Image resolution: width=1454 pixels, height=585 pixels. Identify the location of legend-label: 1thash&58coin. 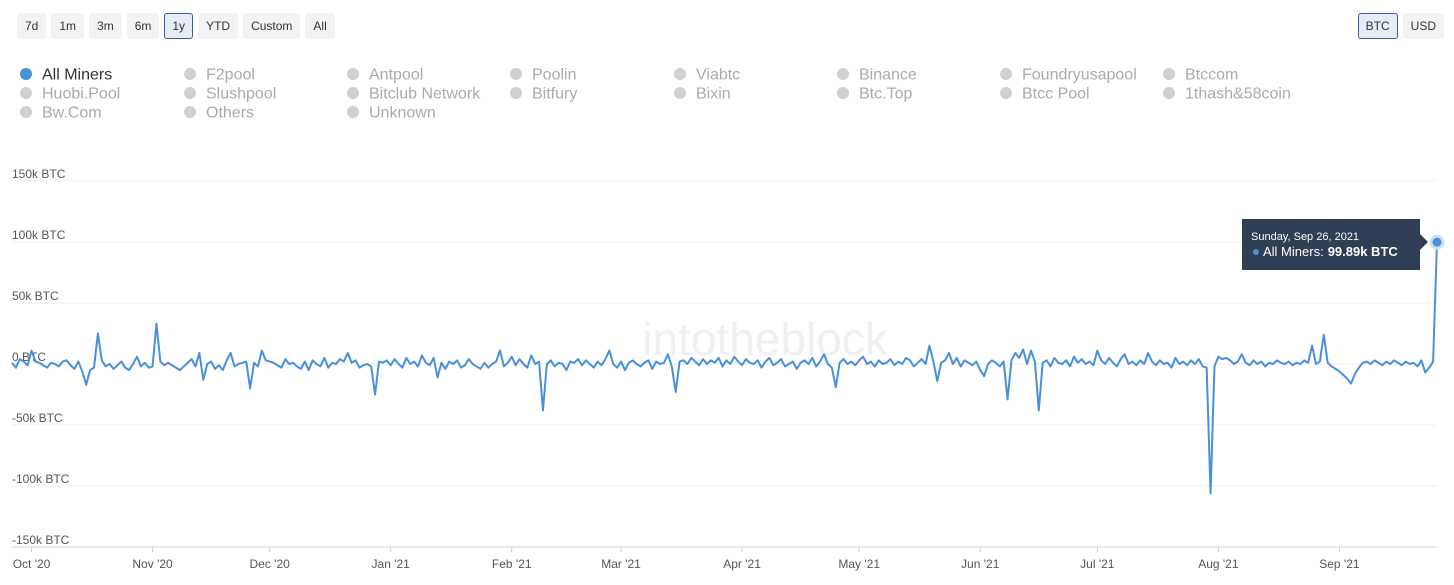
(1238, 94).